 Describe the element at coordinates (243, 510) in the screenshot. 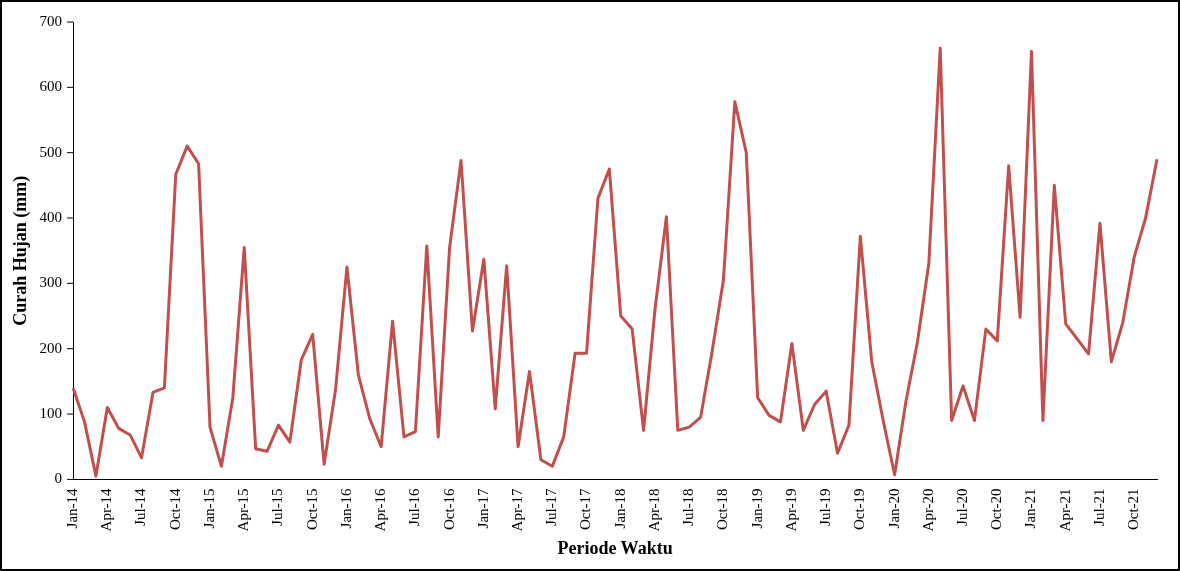

I see `x-tick-label: Apr-15` at that location.